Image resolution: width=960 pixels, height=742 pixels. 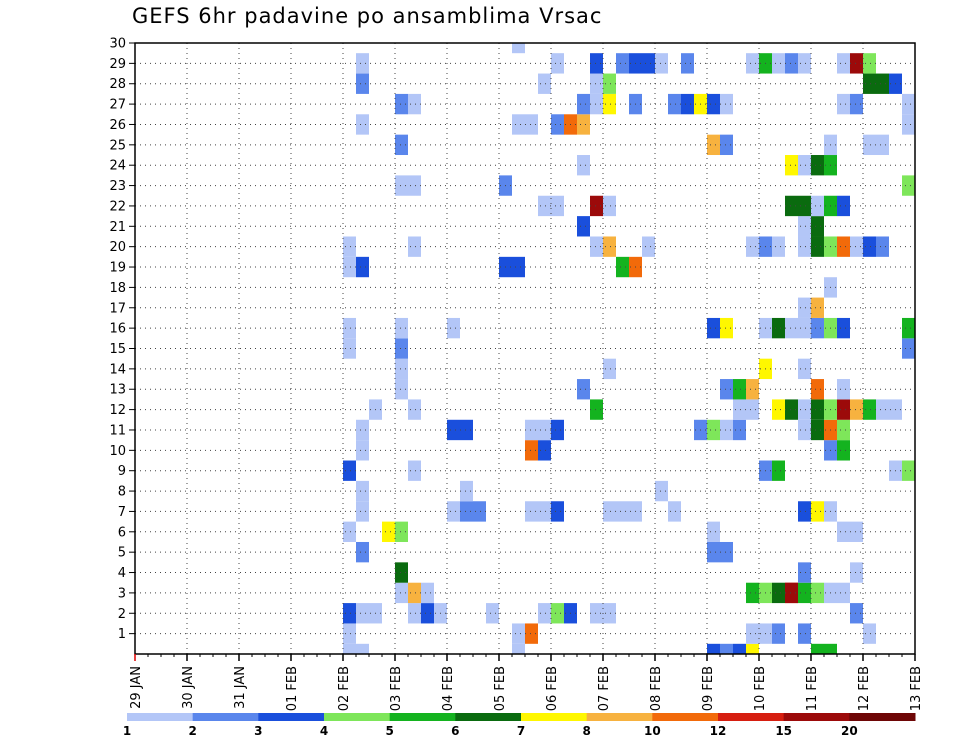 I want to click on x-tick-label: 10 FEB, so click(x=760, y=688).